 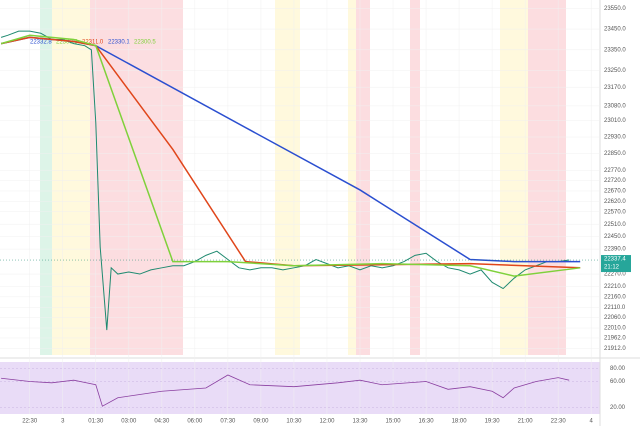 What do you see at coordinates (360, 422) in the screenshot?
I see `x-tick-label: 13:30` at bounding box center [360, 422].